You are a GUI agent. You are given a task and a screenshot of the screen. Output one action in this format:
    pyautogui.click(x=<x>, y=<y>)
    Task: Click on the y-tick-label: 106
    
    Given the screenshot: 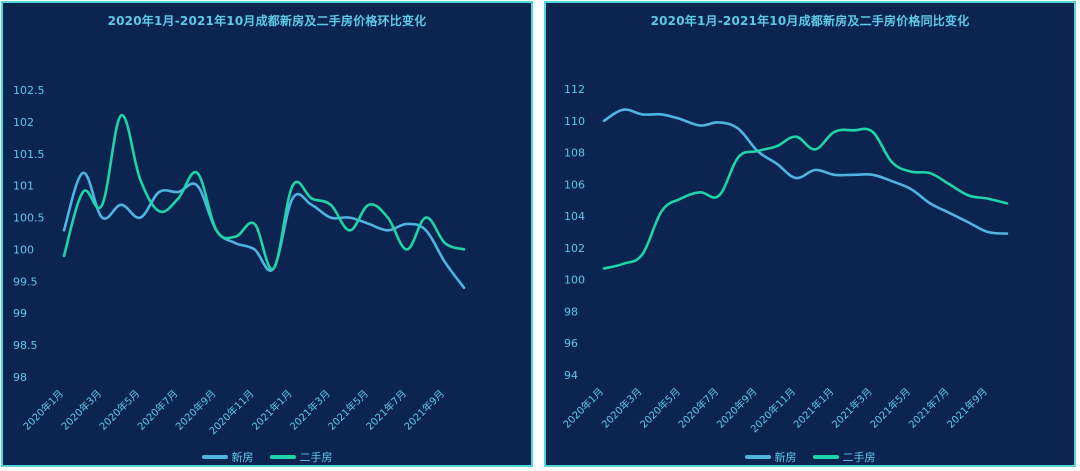 What is the action you would take?
    pyautogui.click(x=574, y=184)
    